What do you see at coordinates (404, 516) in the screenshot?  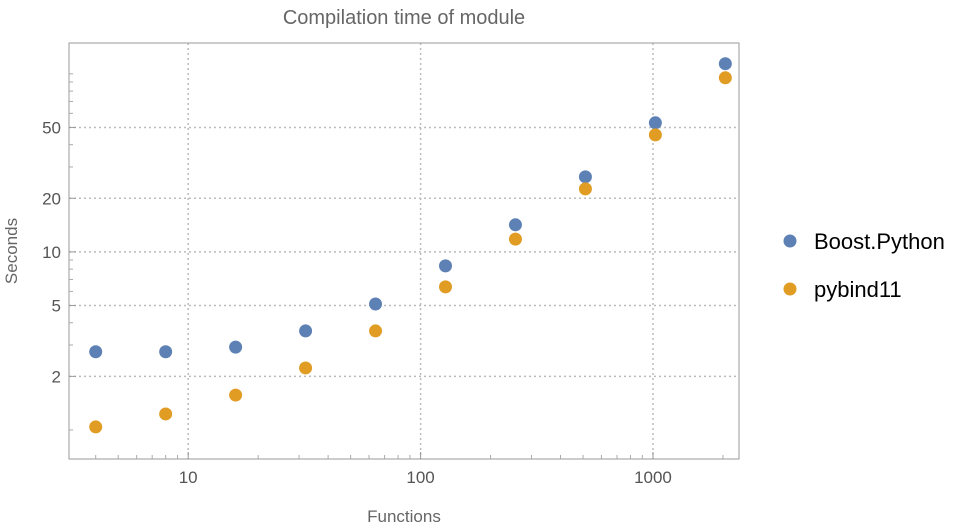 I see `x-axis-label: Functions` at bounding box center [404, 516].